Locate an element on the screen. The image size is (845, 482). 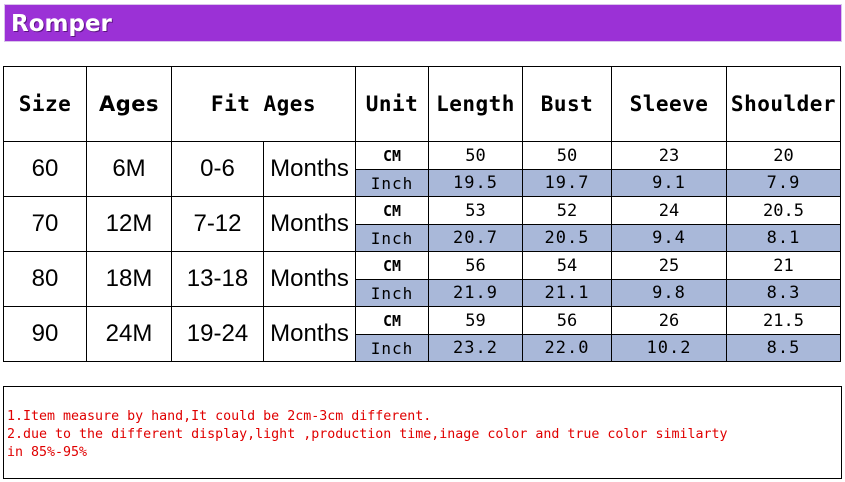
length-inch-cell: 20.7 is located at coordinates (475, 238).